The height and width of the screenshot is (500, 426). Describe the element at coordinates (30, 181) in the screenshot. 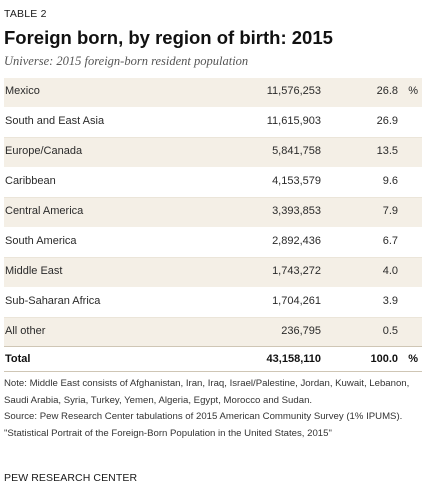

I see `region-cell: Caribbean` at that location.